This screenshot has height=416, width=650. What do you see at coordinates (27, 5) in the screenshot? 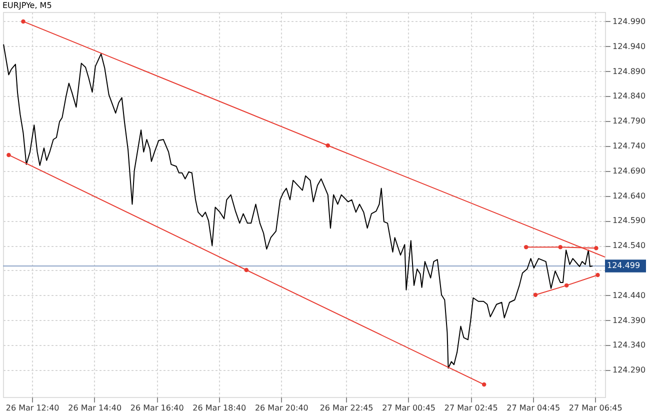
I see `chart-title: EURJPYe, M5` at bounding box center [27, 5].